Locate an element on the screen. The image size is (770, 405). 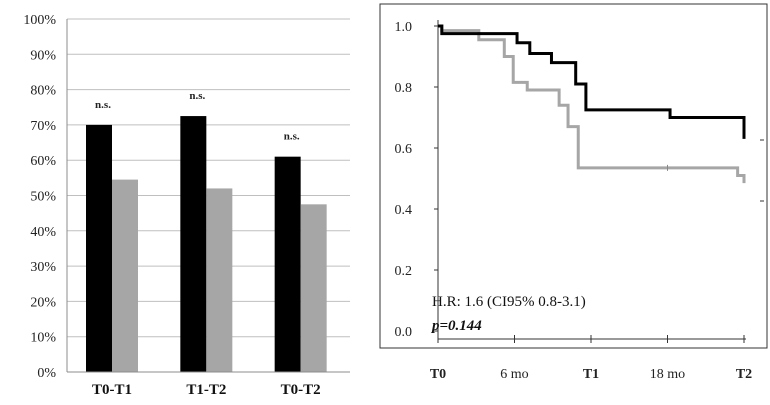
y-tick-label: 90% is located at coordinates (43, 55).